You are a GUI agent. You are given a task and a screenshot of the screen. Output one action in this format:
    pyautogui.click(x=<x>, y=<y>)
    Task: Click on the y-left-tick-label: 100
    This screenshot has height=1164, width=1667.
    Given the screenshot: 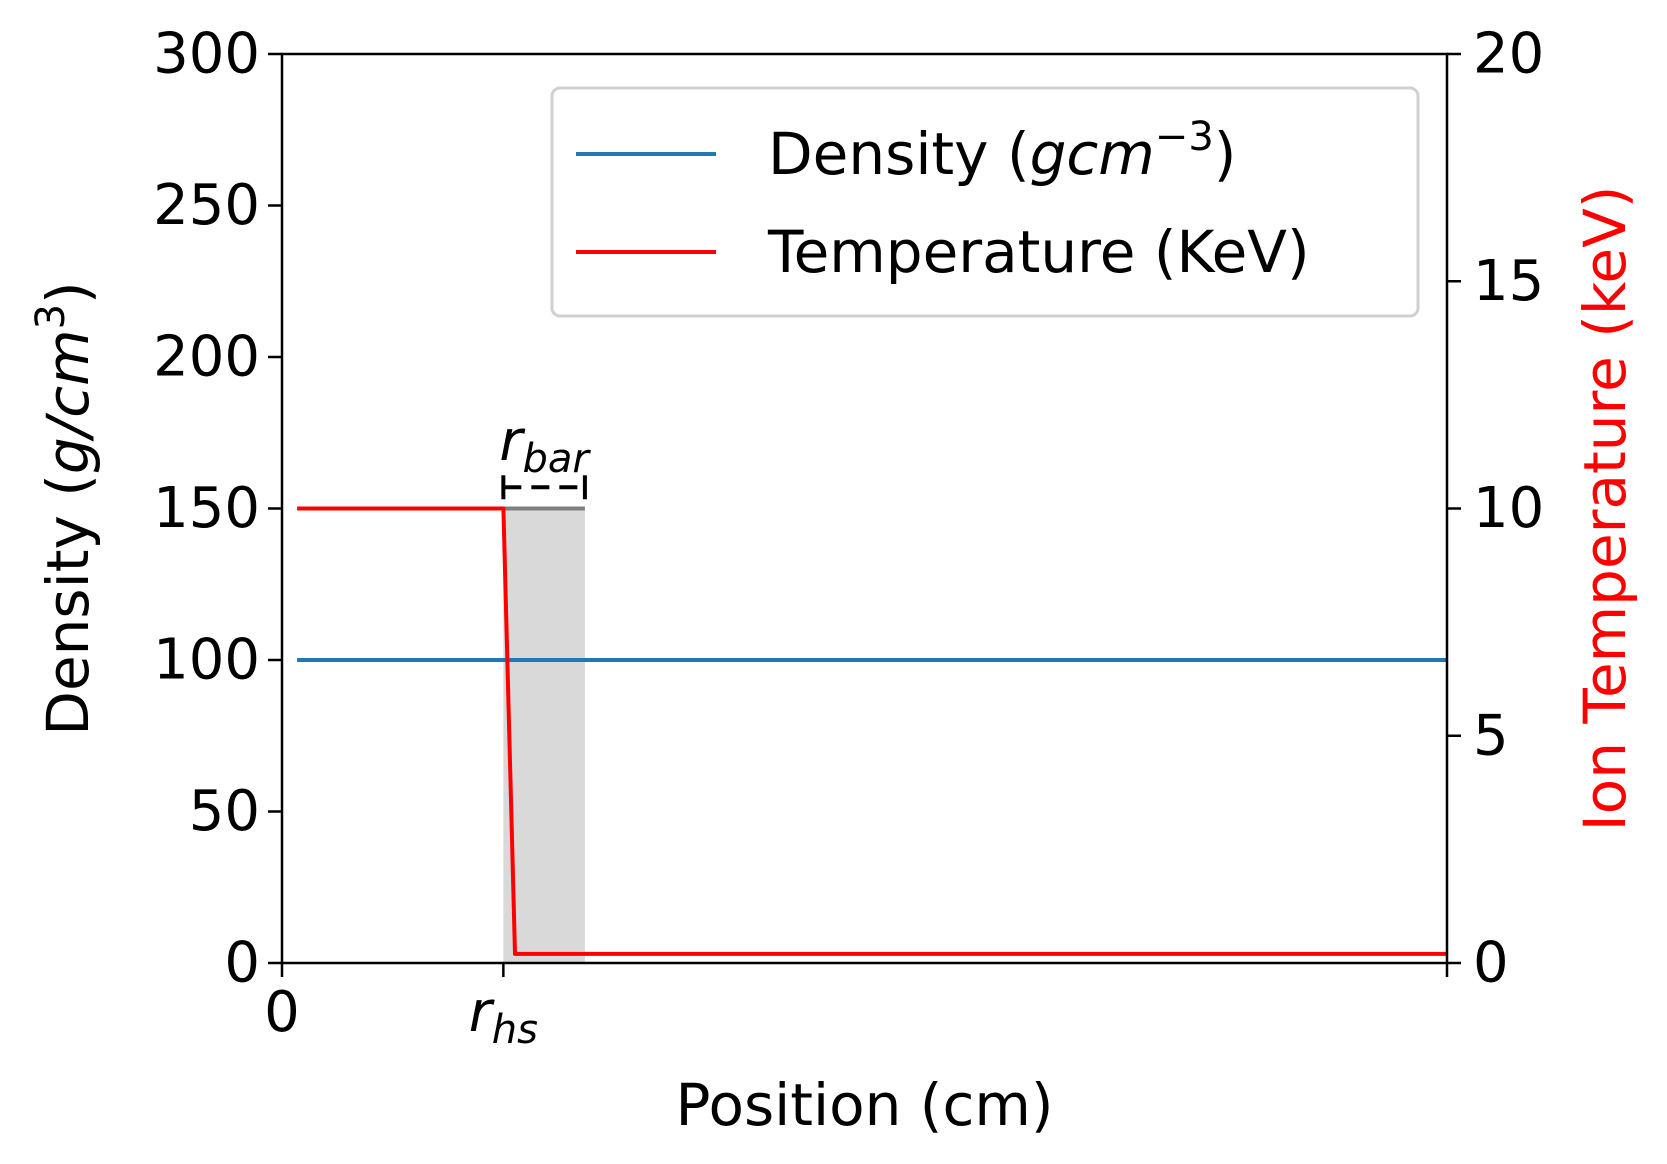 What is the action you would take?
    pyautogui.click(x=206, y=660)
    